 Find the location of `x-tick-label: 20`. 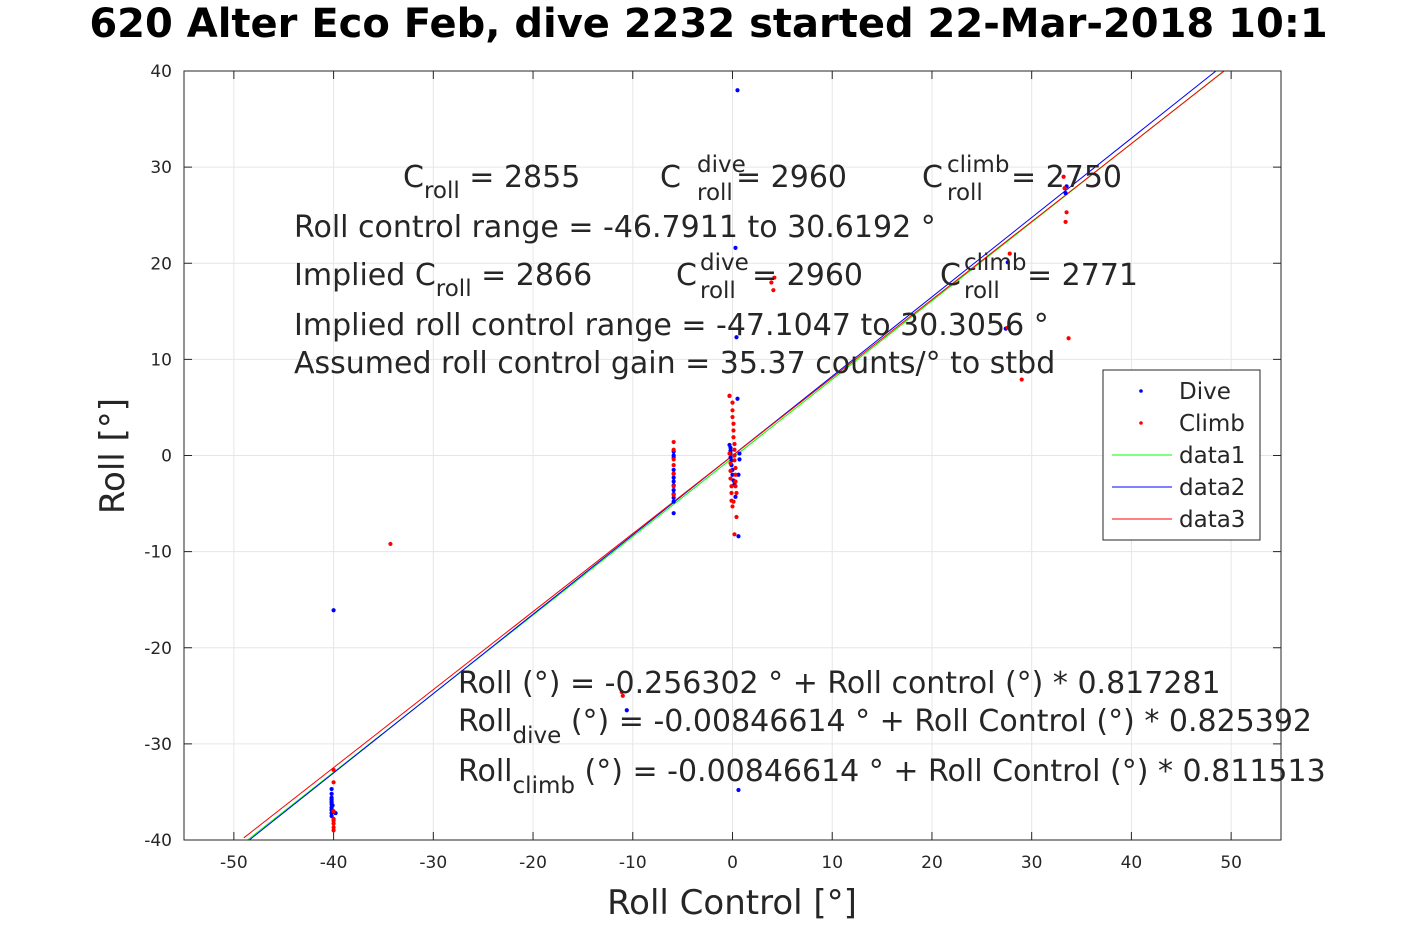

x-tick-label: 20 is located at coordinates (932, 863).